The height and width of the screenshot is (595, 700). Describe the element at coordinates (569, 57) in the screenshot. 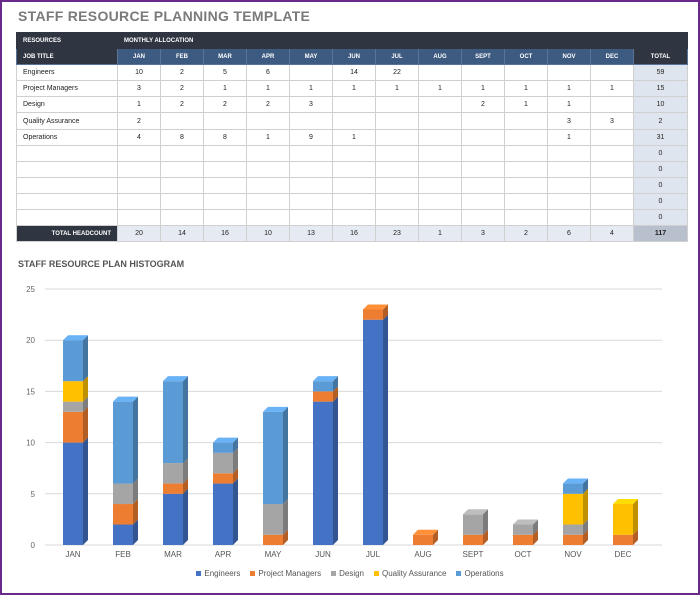

I see `month-header: NOV` at that location.